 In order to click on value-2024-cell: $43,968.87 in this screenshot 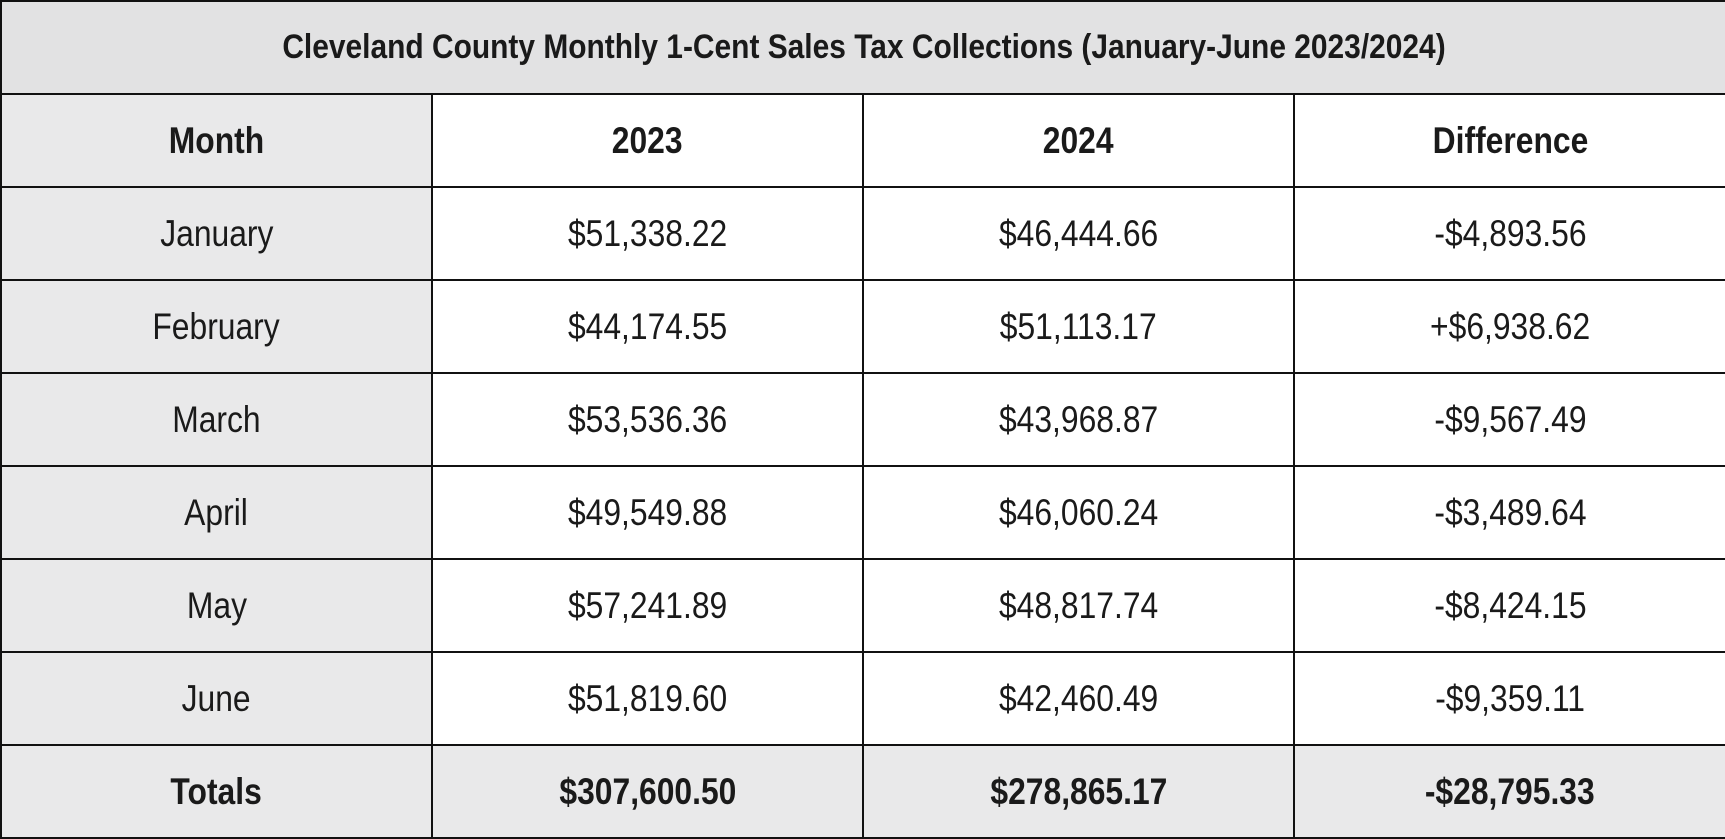, I will do `click(1078, 419)`.